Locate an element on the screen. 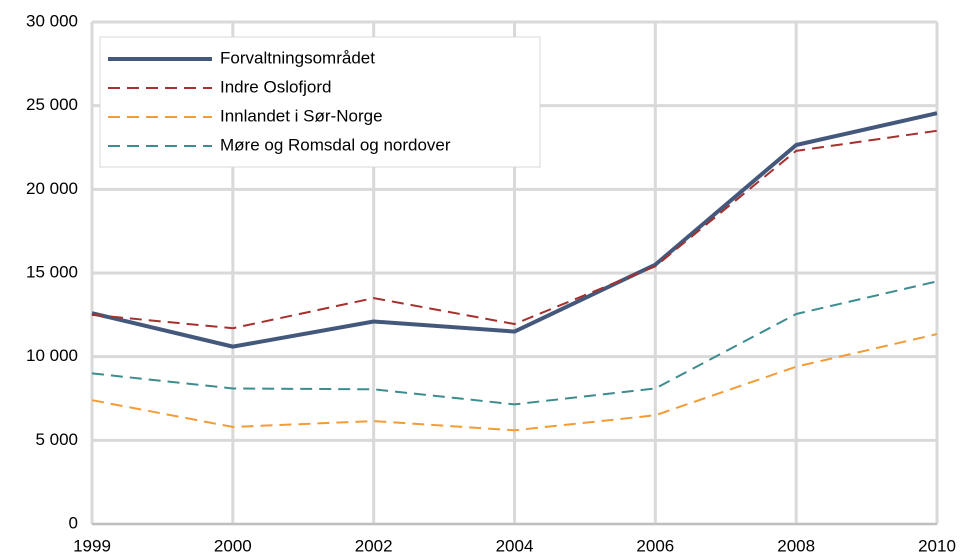 The image size is (962, 557). x-tick-label: 2000 is located at coordinates (233, 545).